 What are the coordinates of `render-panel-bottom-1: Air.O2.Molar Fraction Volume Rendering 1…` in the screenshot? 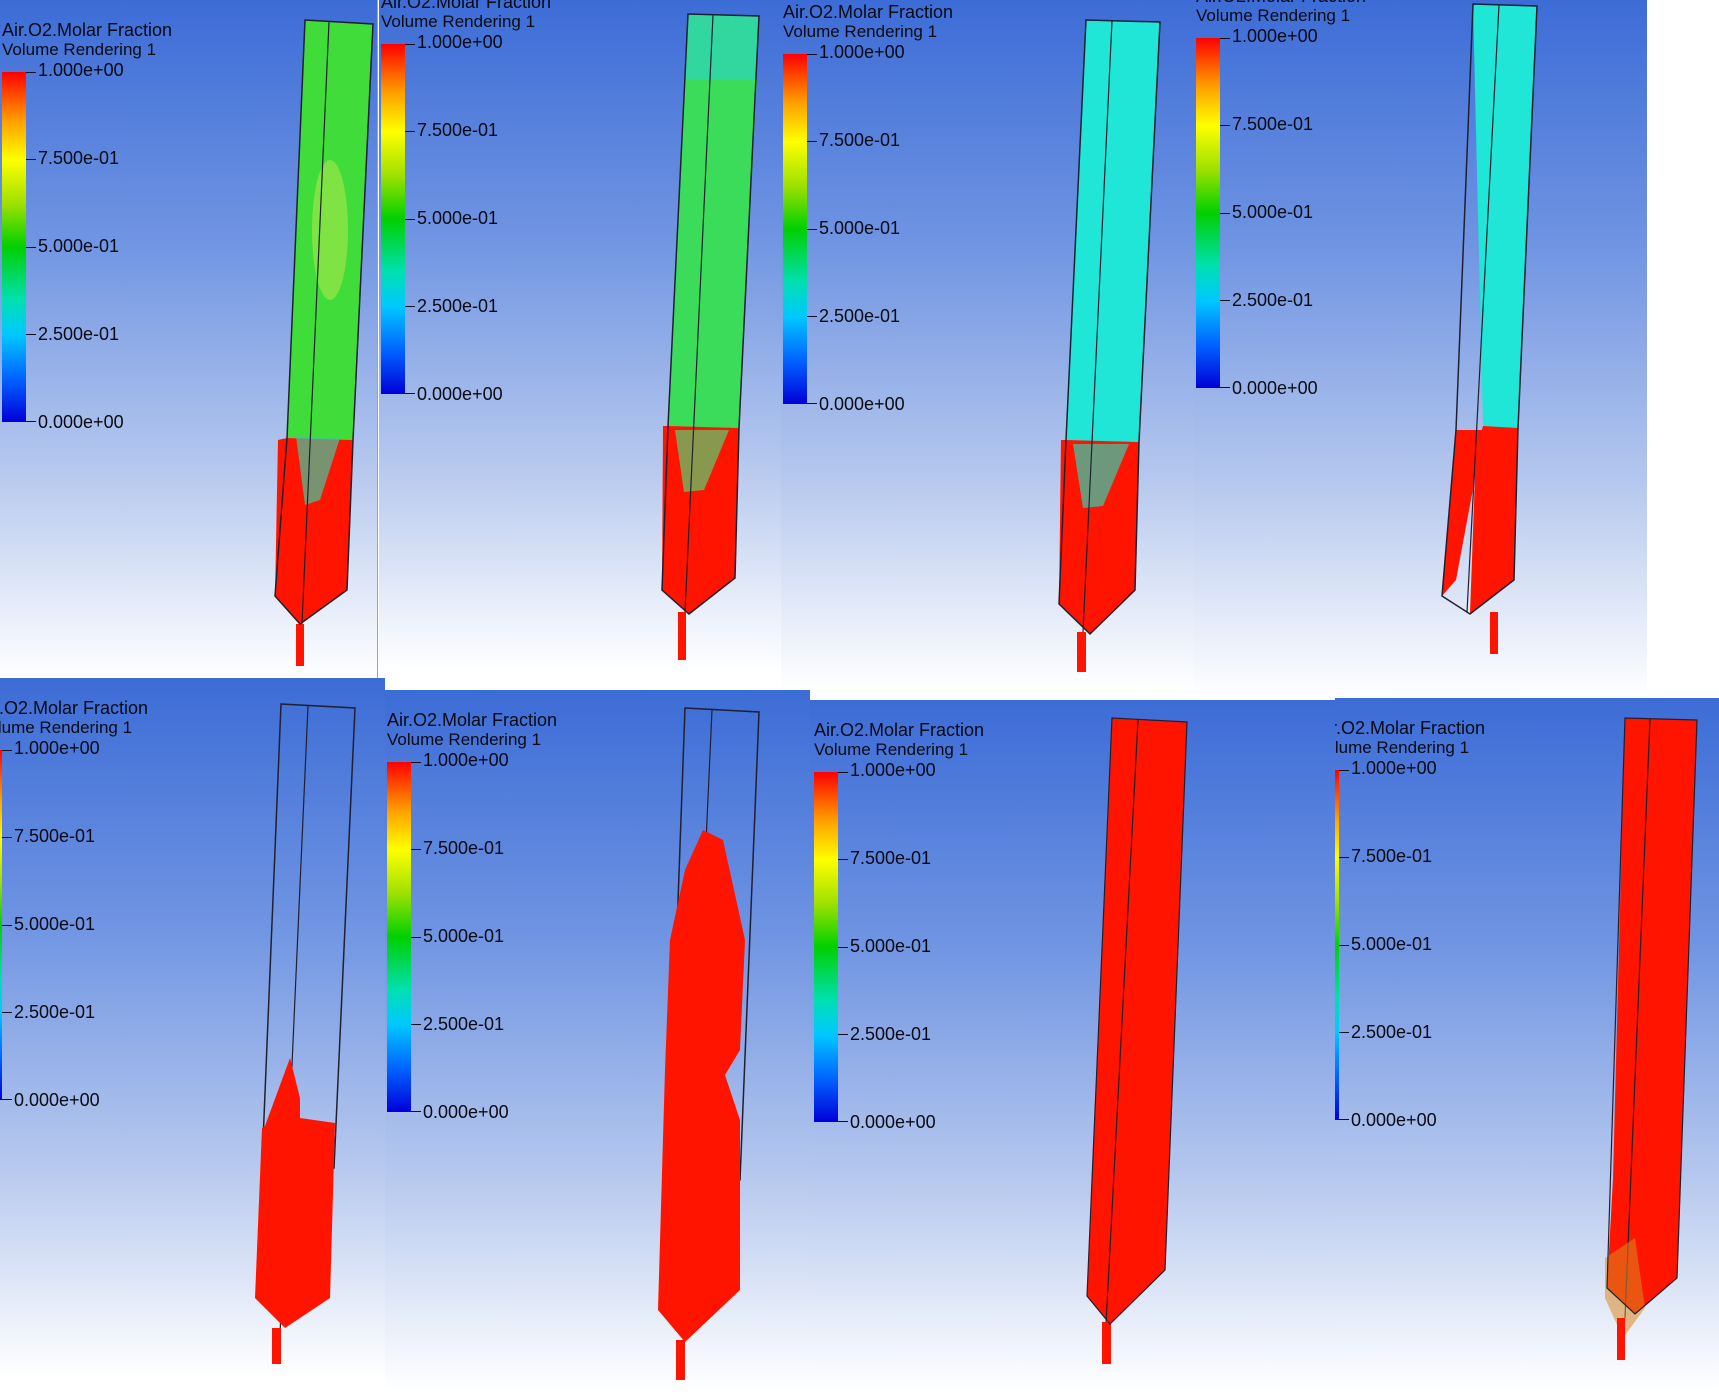 It's located at (192, 1028).